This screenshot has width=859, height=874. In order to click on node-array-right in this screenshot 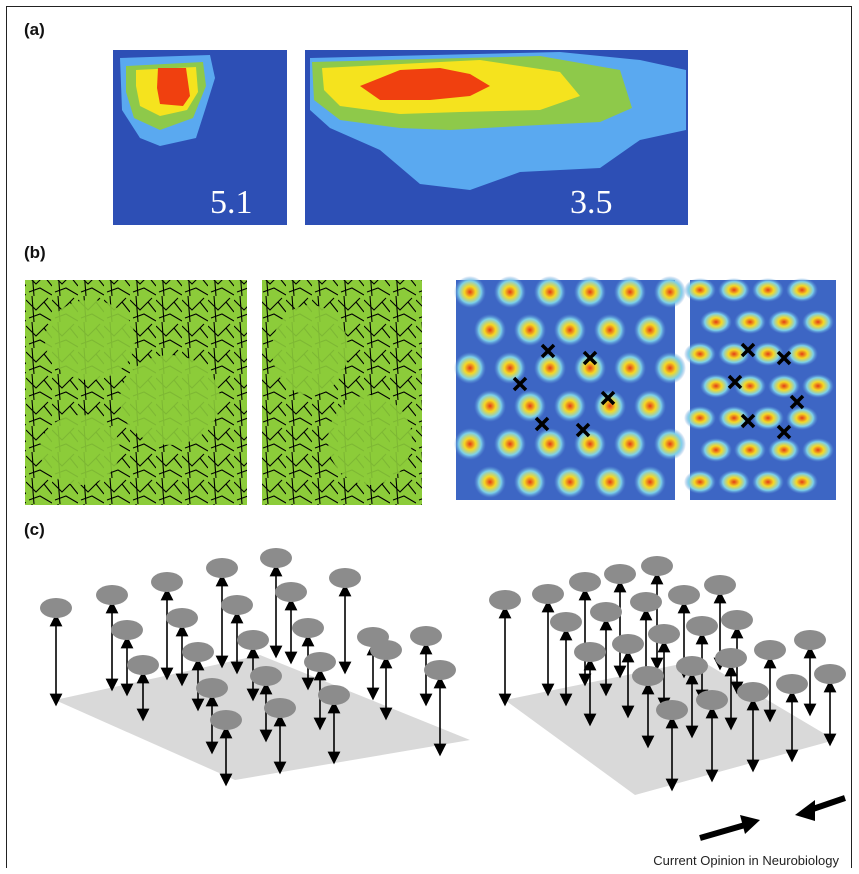, I will do `click(667, 674)`.